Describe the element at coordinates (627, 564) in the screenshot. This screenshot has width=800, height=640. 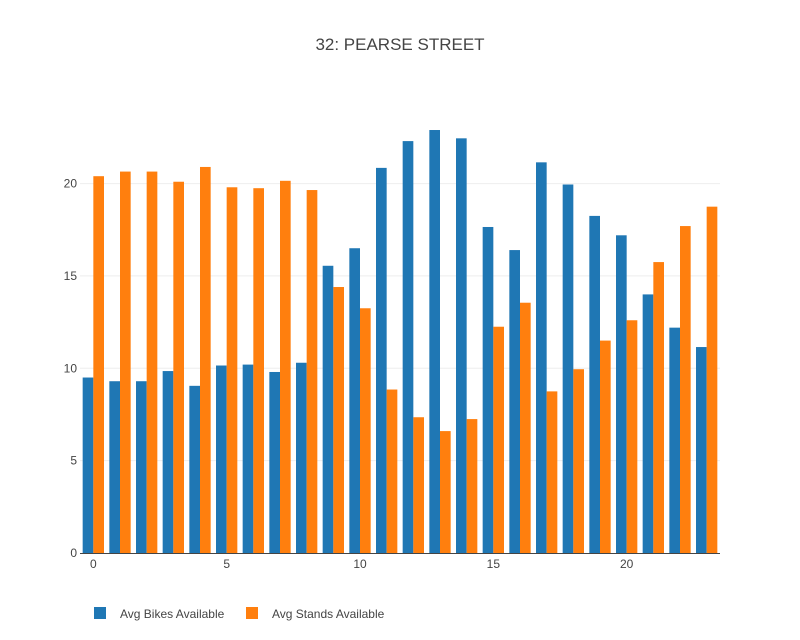
I see `x-tick-label: 20` at that location.